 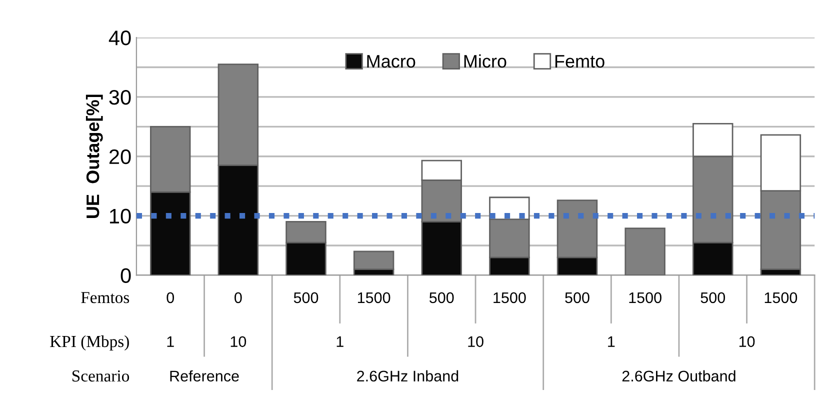 What do you see at coordinates (391, 61) in the screenshot?
I see `legend-label: Macro` at bounding box center [391, 61].